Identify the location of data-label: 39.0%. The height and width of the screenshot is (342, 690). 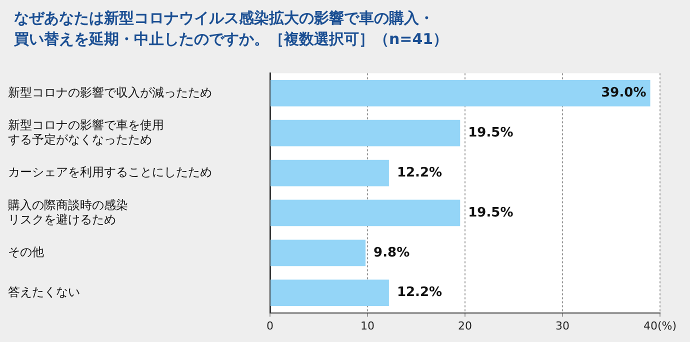
(623, 93).